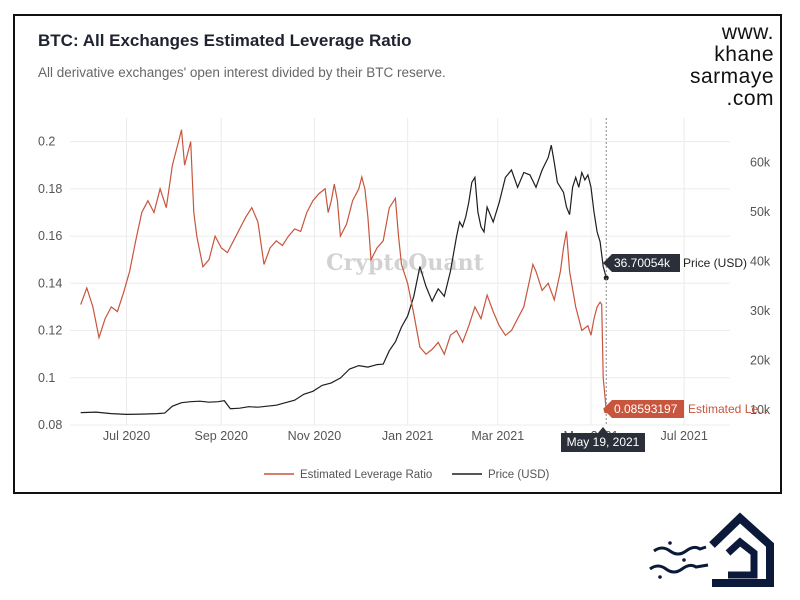 Image resolution: width=800 pixels, height=600 pixels. What do you see at coordinates (760, 163) in the screenshot?
I see `y-right-tick-label: 60k` at bounding box center [760, 163].